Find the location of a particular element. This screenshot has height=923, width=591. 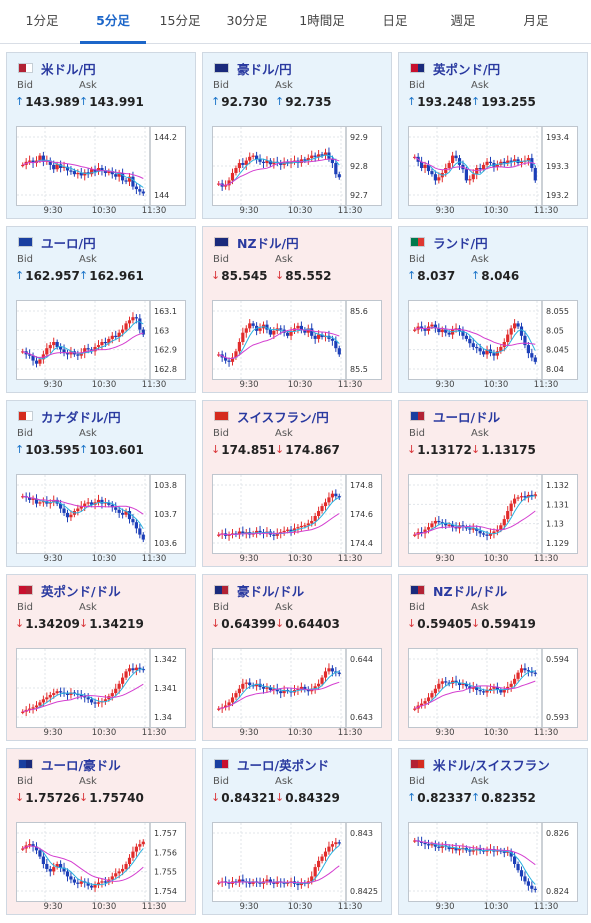

pair-name-link: 米ドル/円 is located at coordinates (68, 69).